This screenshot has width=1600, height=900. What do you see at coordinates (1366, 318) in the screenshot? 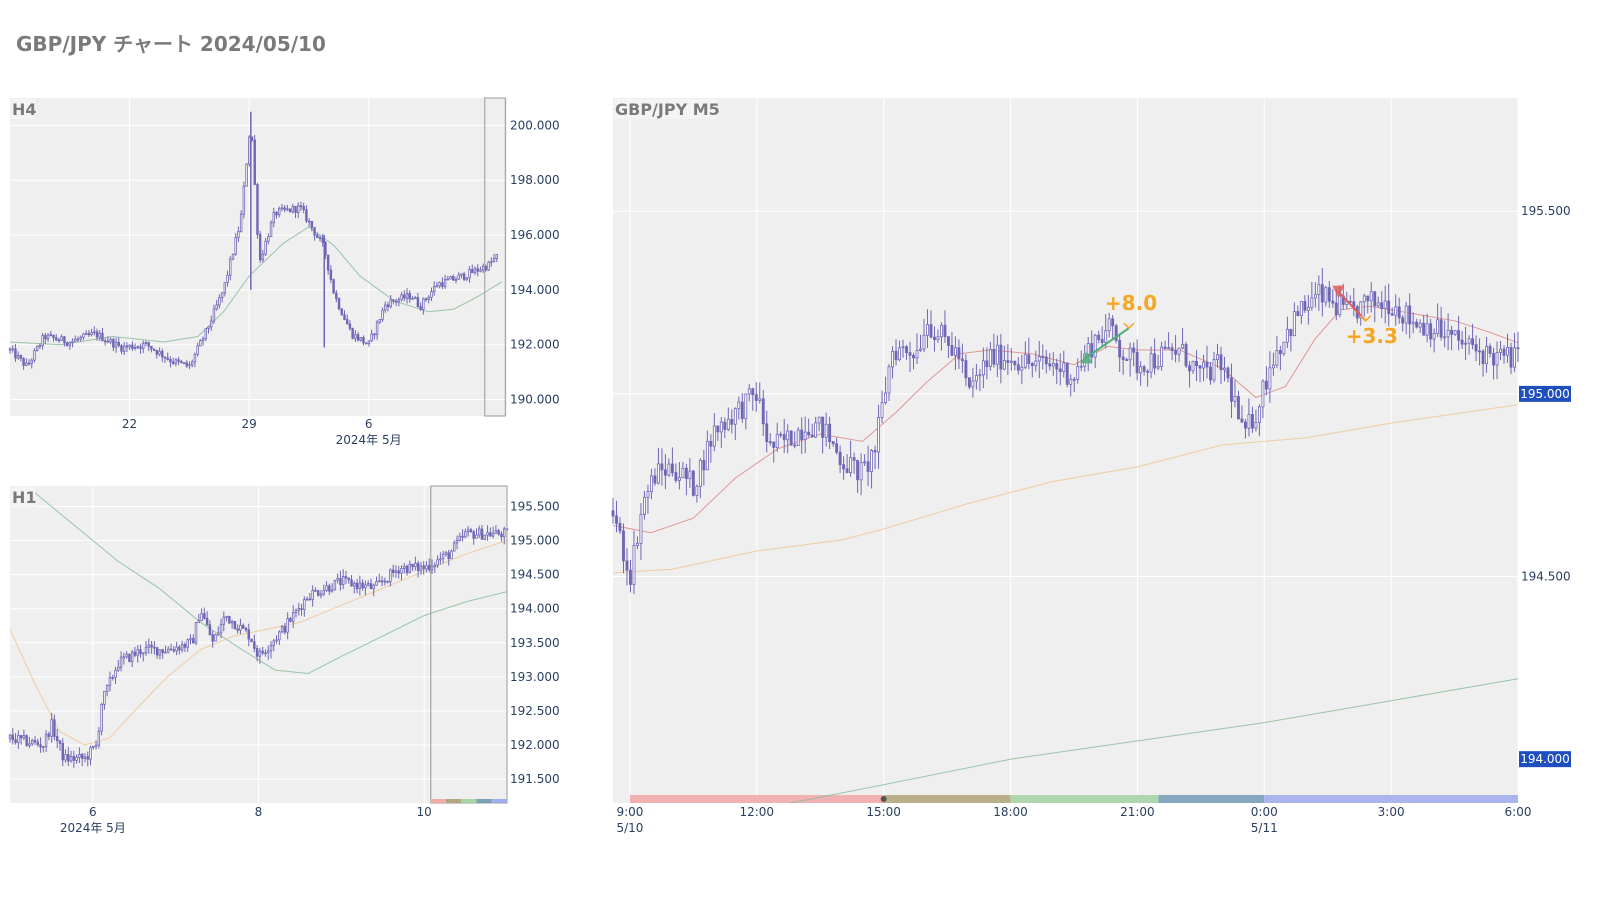
I see `exit-marker` at bounding box center [1366, 318].